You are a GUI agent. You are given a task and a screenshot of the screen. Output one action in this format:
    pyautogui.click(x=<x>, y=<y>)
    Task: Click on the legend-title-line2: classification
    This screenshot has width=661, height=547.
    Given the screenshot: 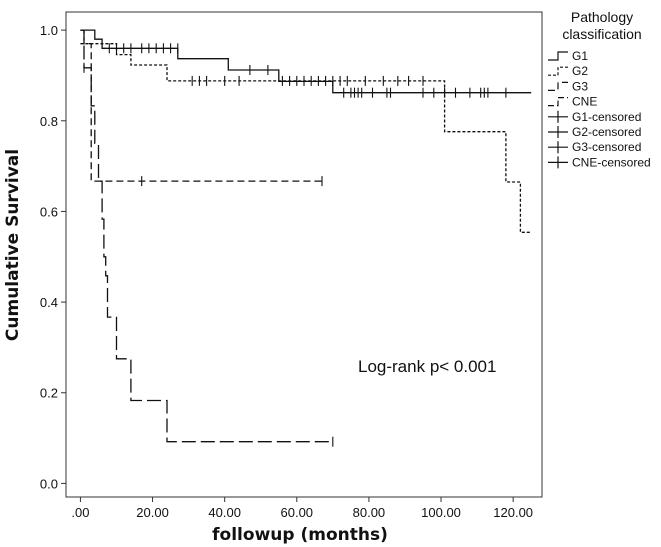 What is the action you would take?
    pyautogui.click(x=601, y=34)
    